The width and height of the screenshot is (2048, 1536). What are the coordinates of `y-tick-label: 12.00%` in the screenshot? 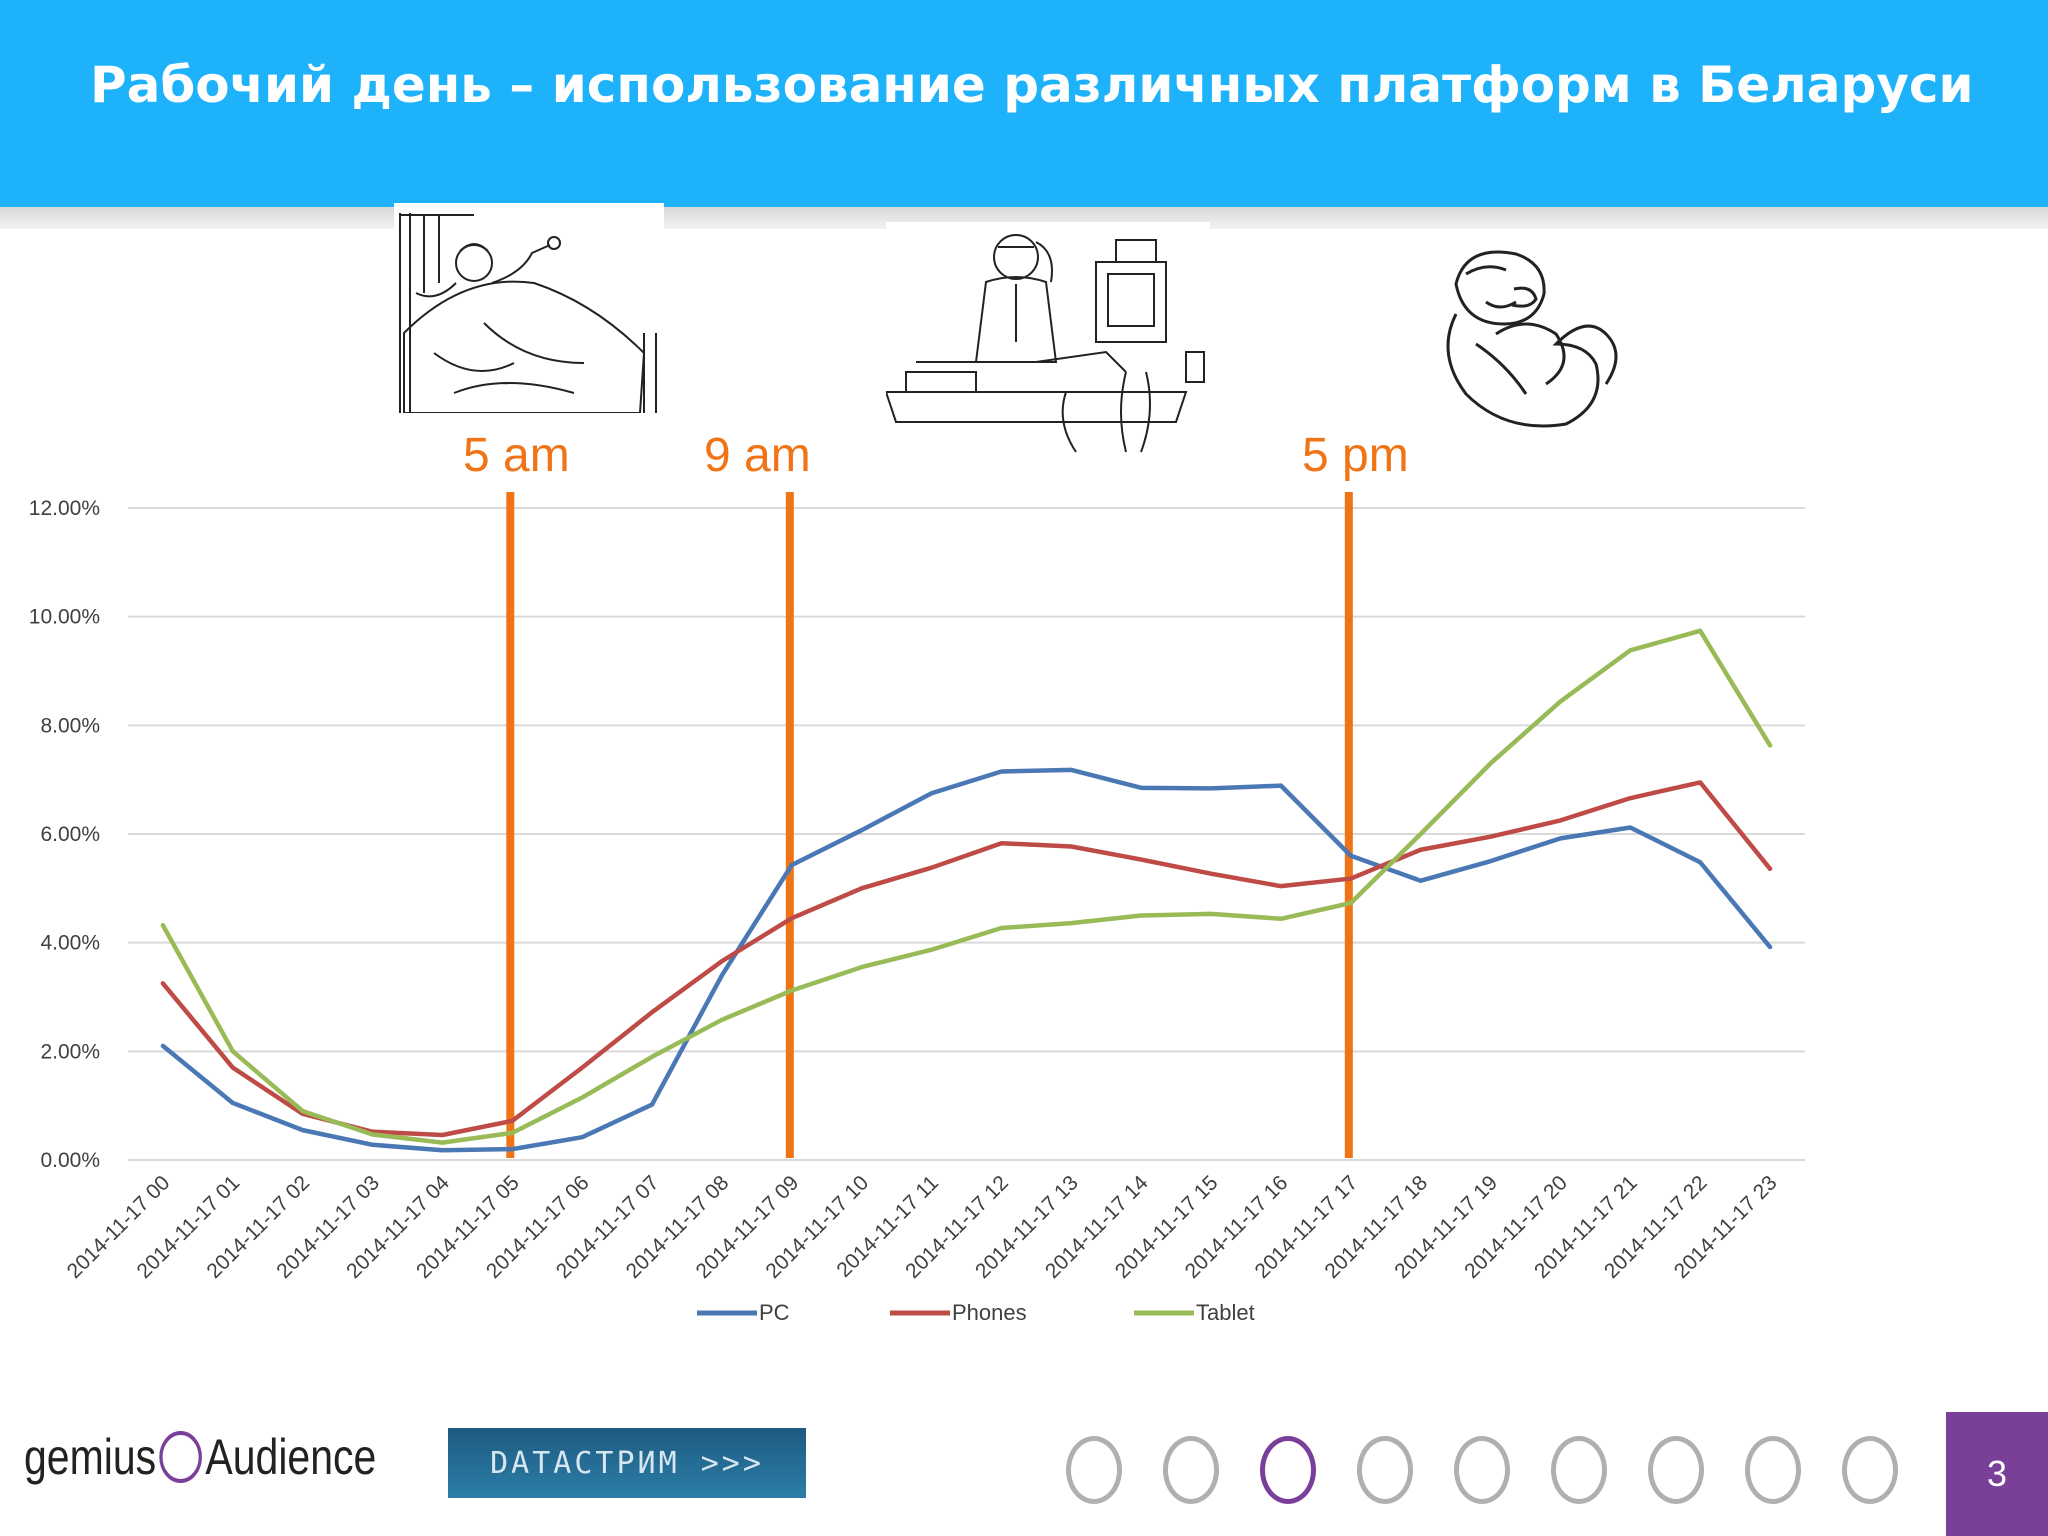 It's located at (64, 508).